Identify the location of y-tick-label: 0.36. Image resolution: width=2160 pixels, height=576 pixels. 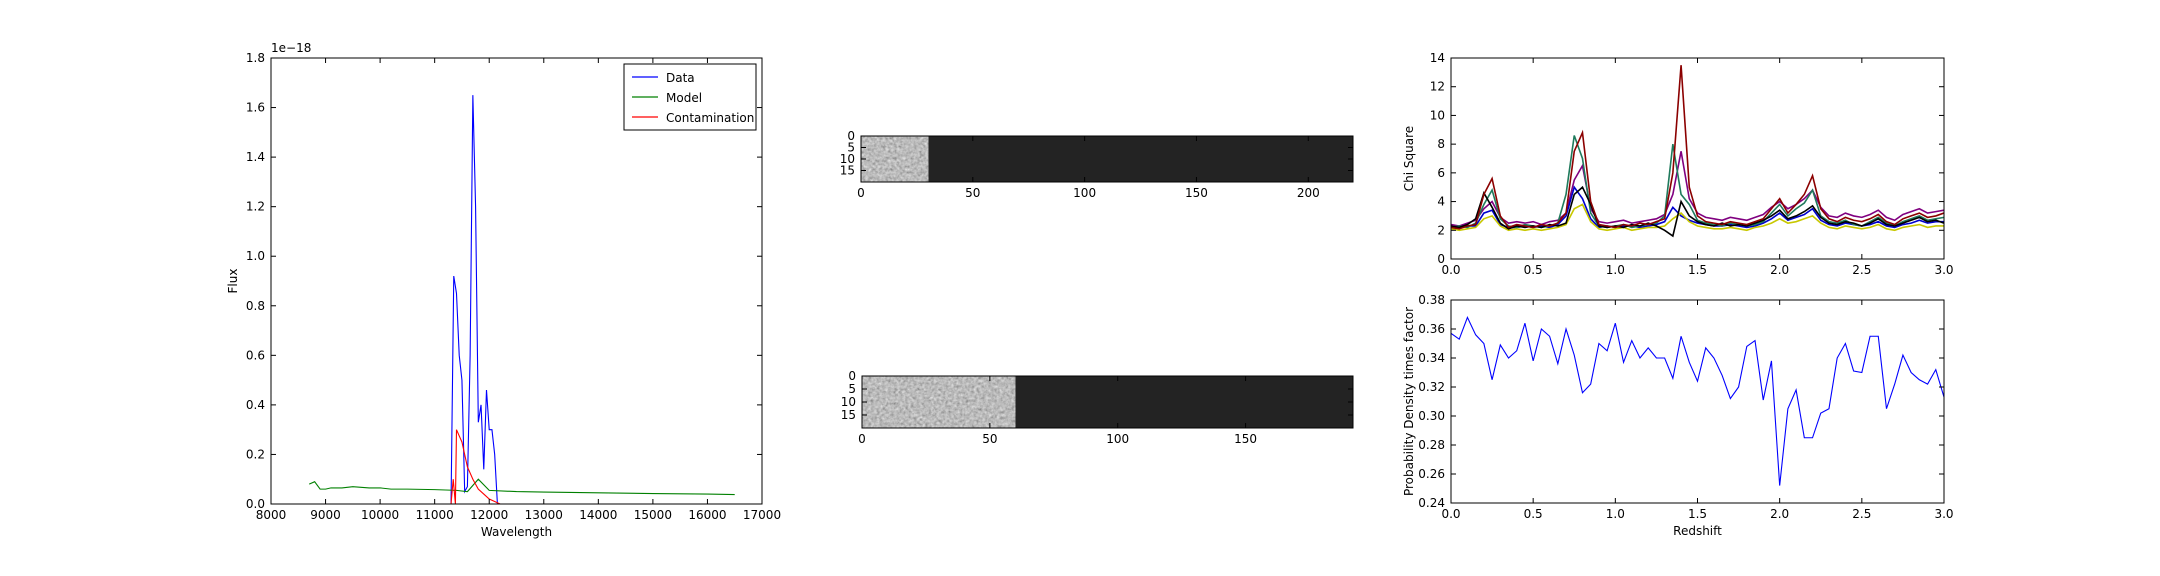
(1431, 329).